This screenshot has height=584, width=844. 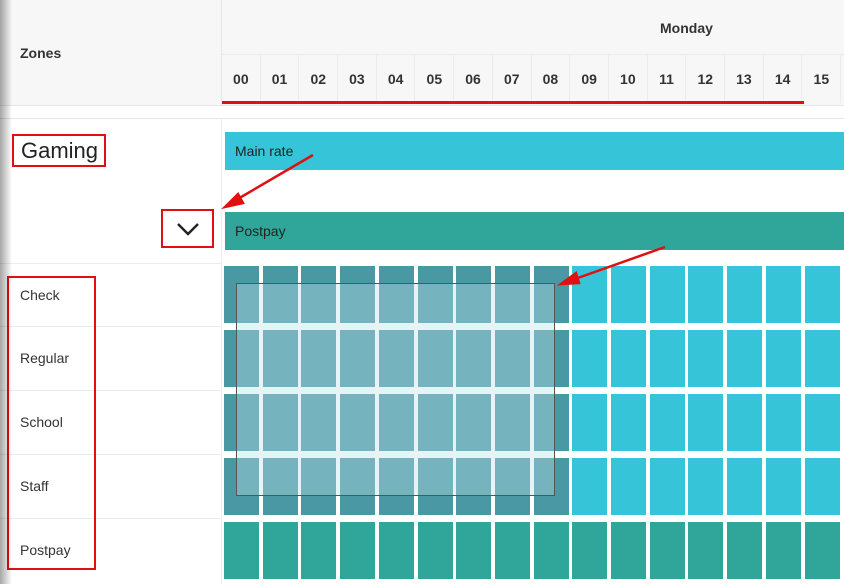 I want to click on row-label-staff: Staff, so click(x=34, y=486).